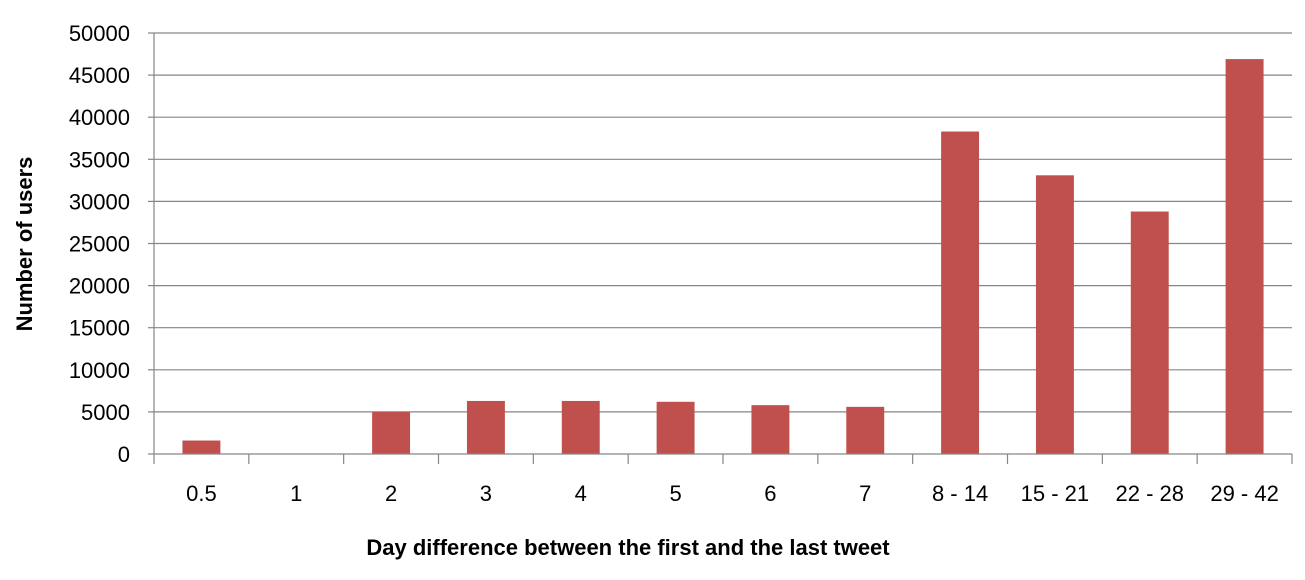  I want to click on y-axis-label: Number of users, so click(24, 244).